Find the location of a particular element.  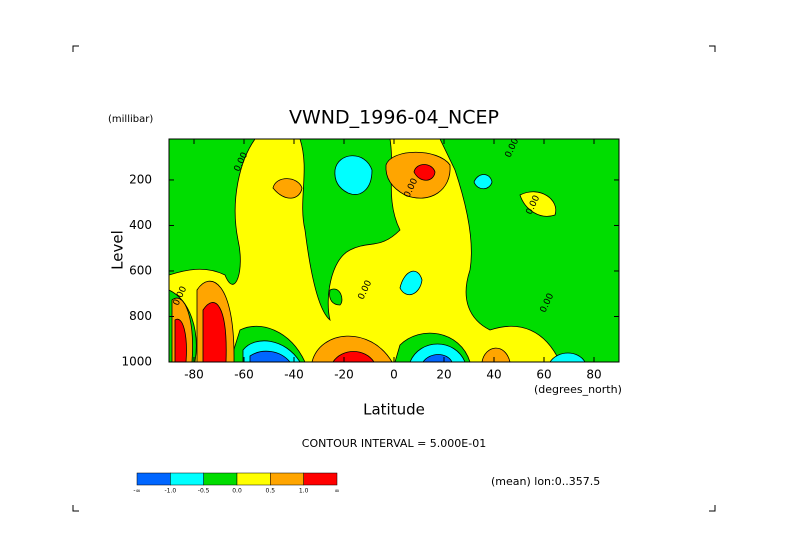

x-tick-label: 40 is located at coordinates (493, 375).